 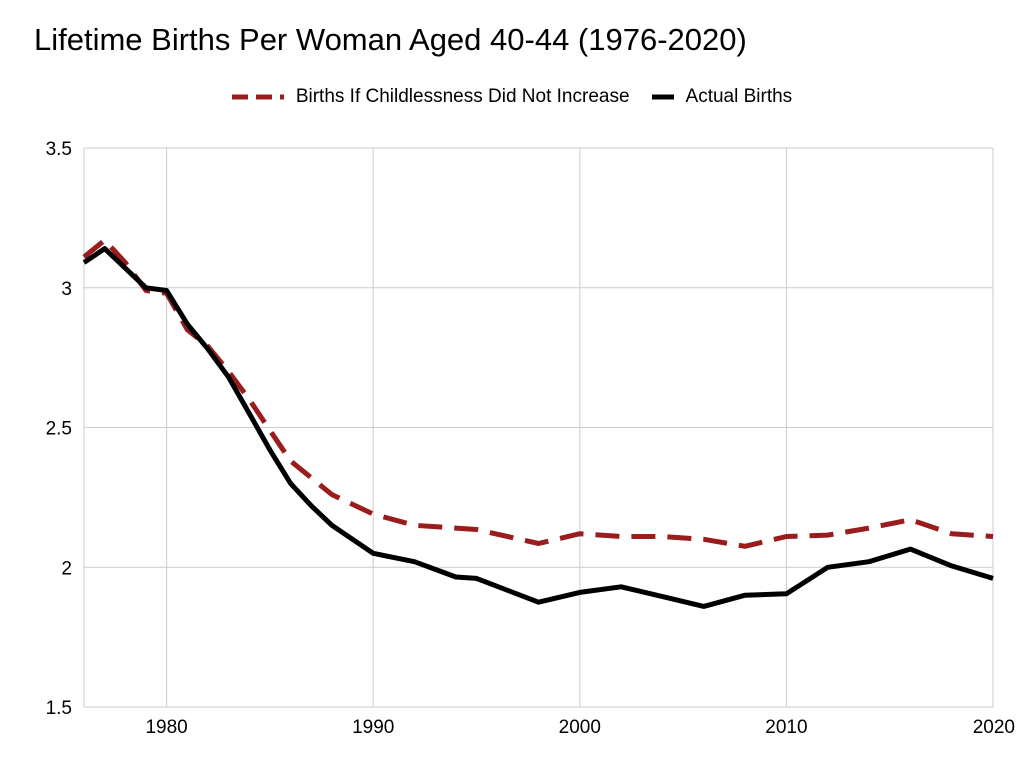 I want to click on x-tick-label: 2010, so click(x=786, y=727).